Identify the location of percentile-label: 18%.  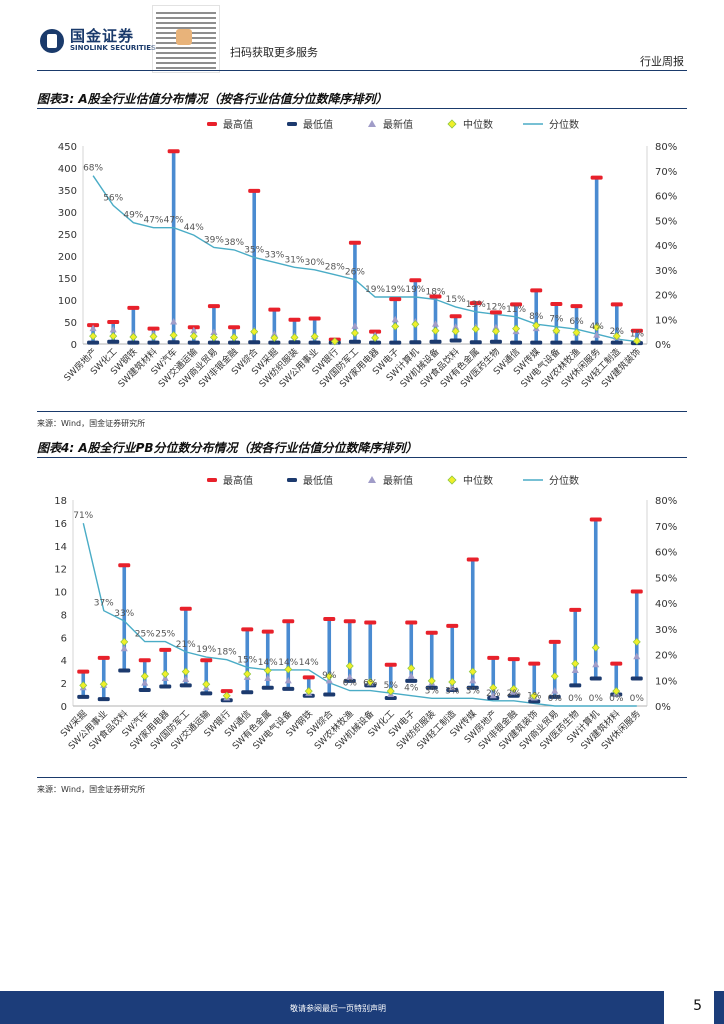
(227, 653).